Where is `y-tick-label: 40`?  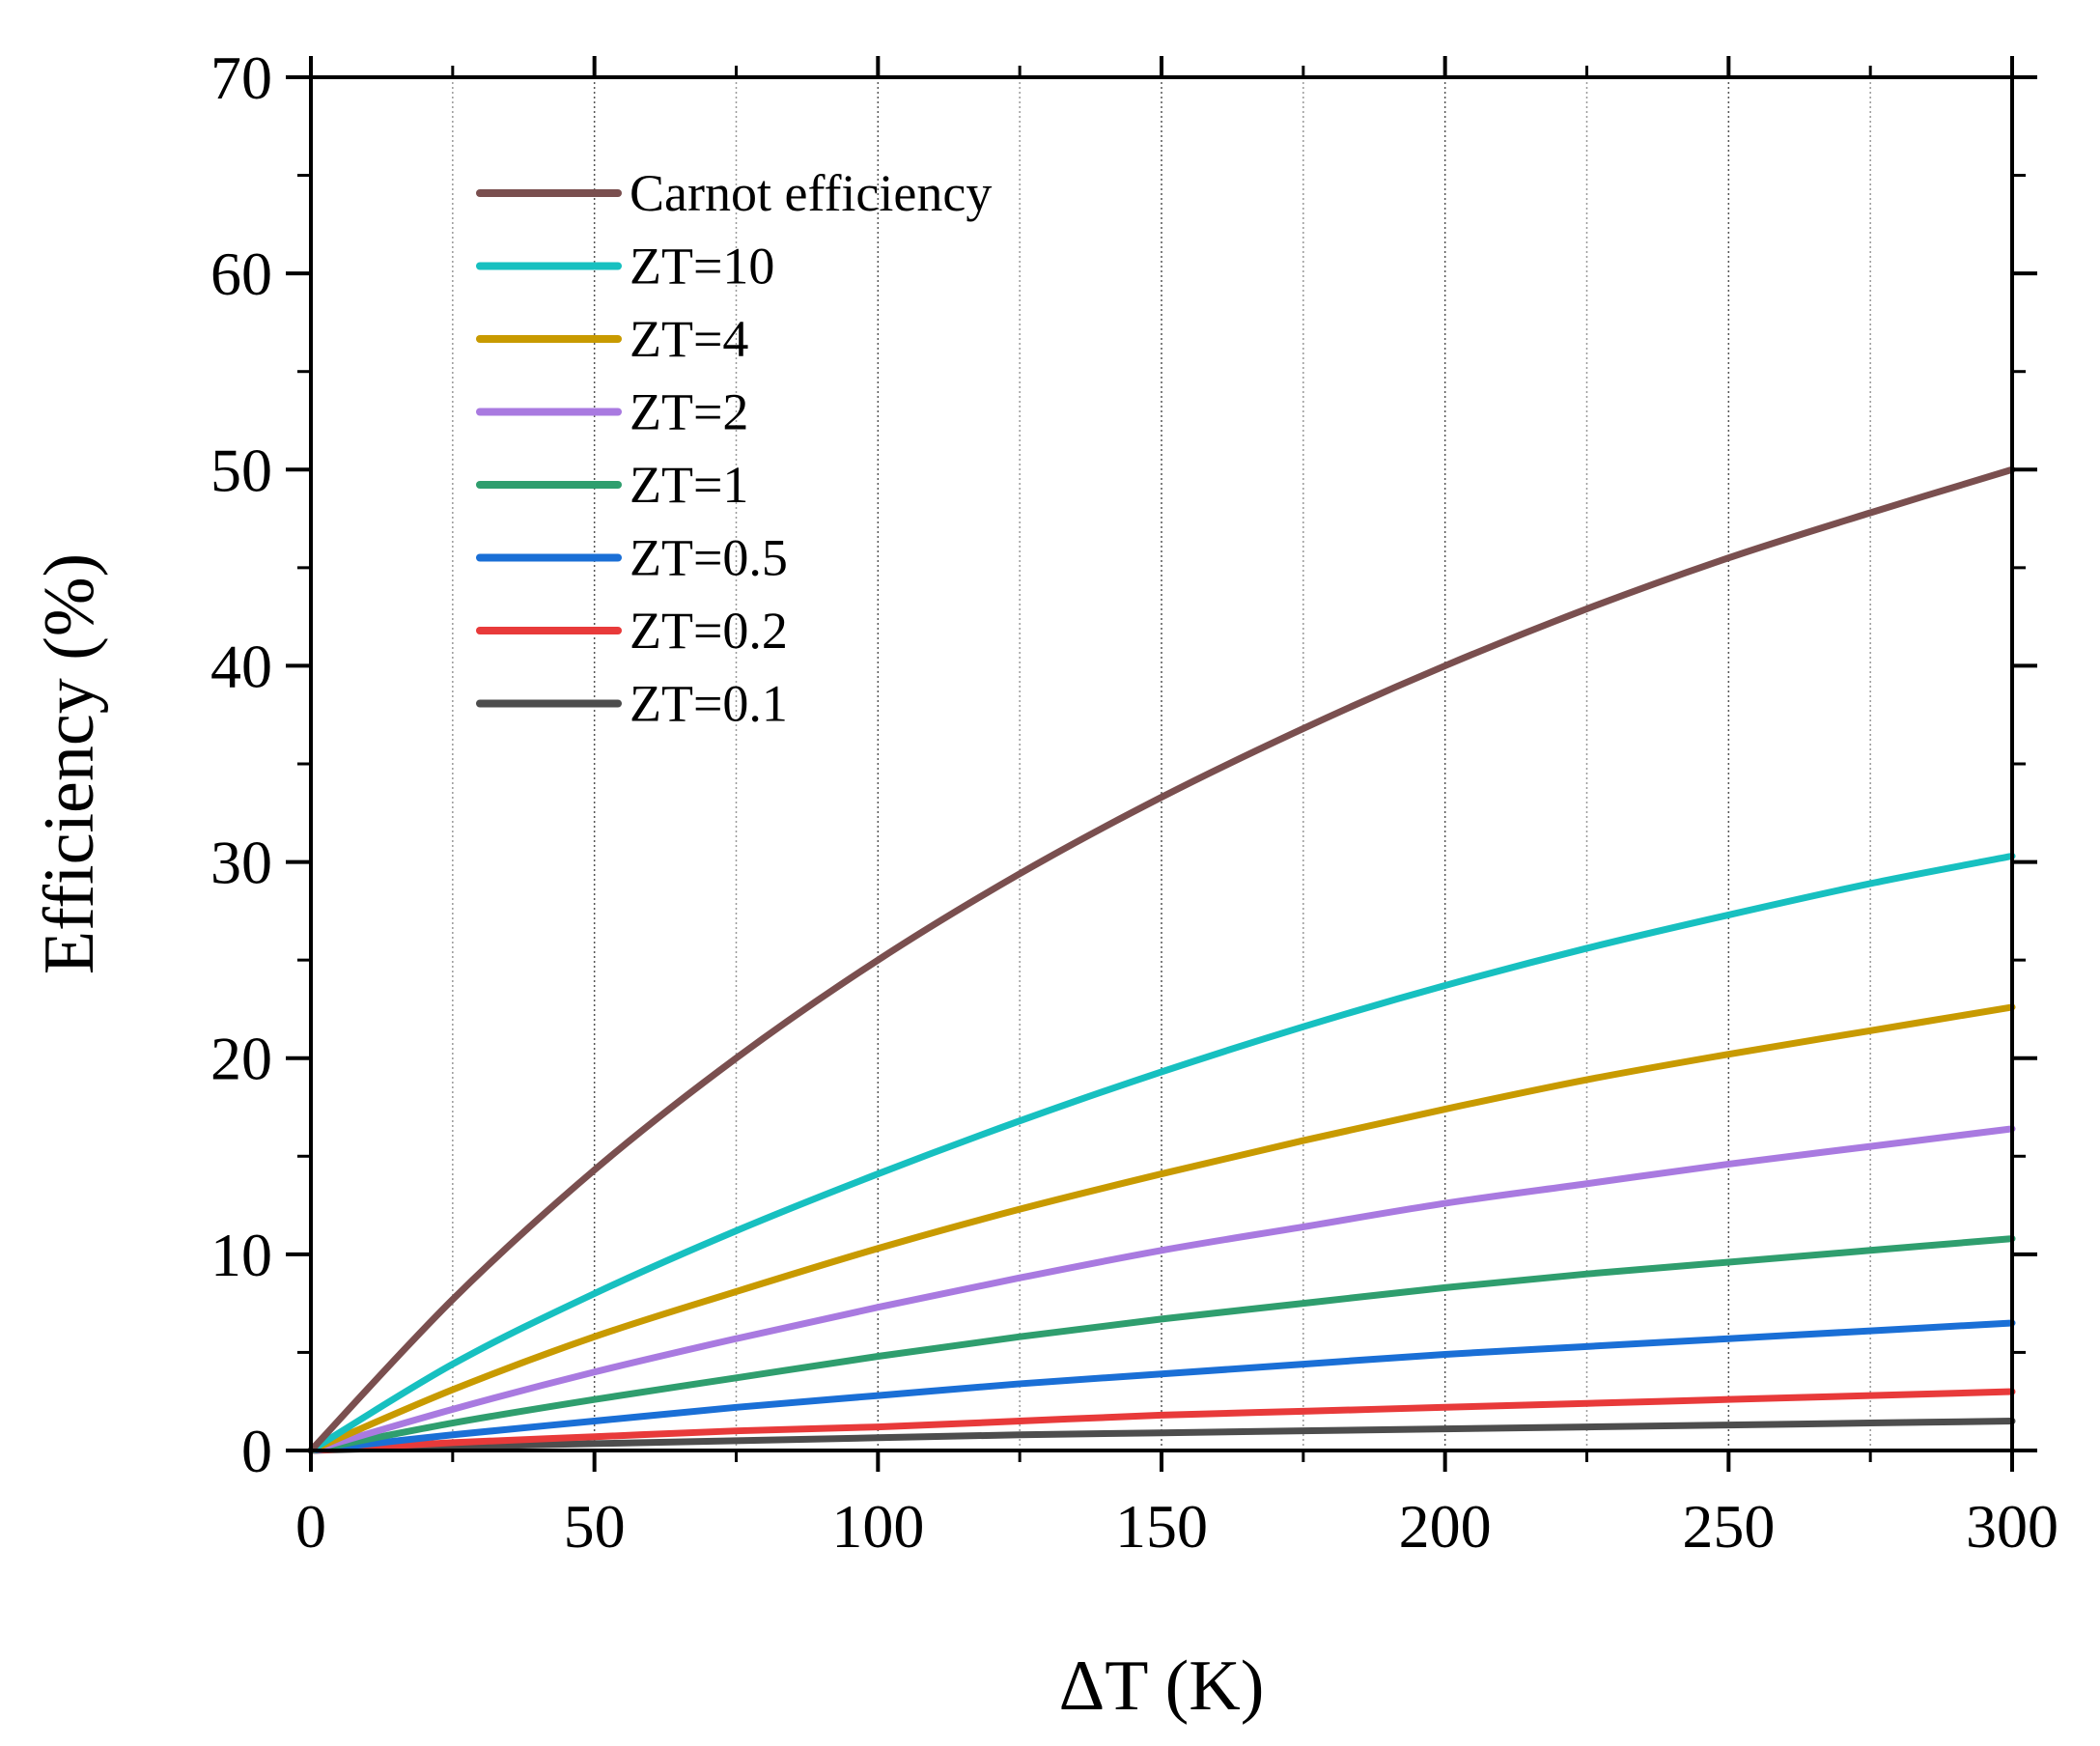
y-tick-label: 40 is located at coordinates (241, 666).